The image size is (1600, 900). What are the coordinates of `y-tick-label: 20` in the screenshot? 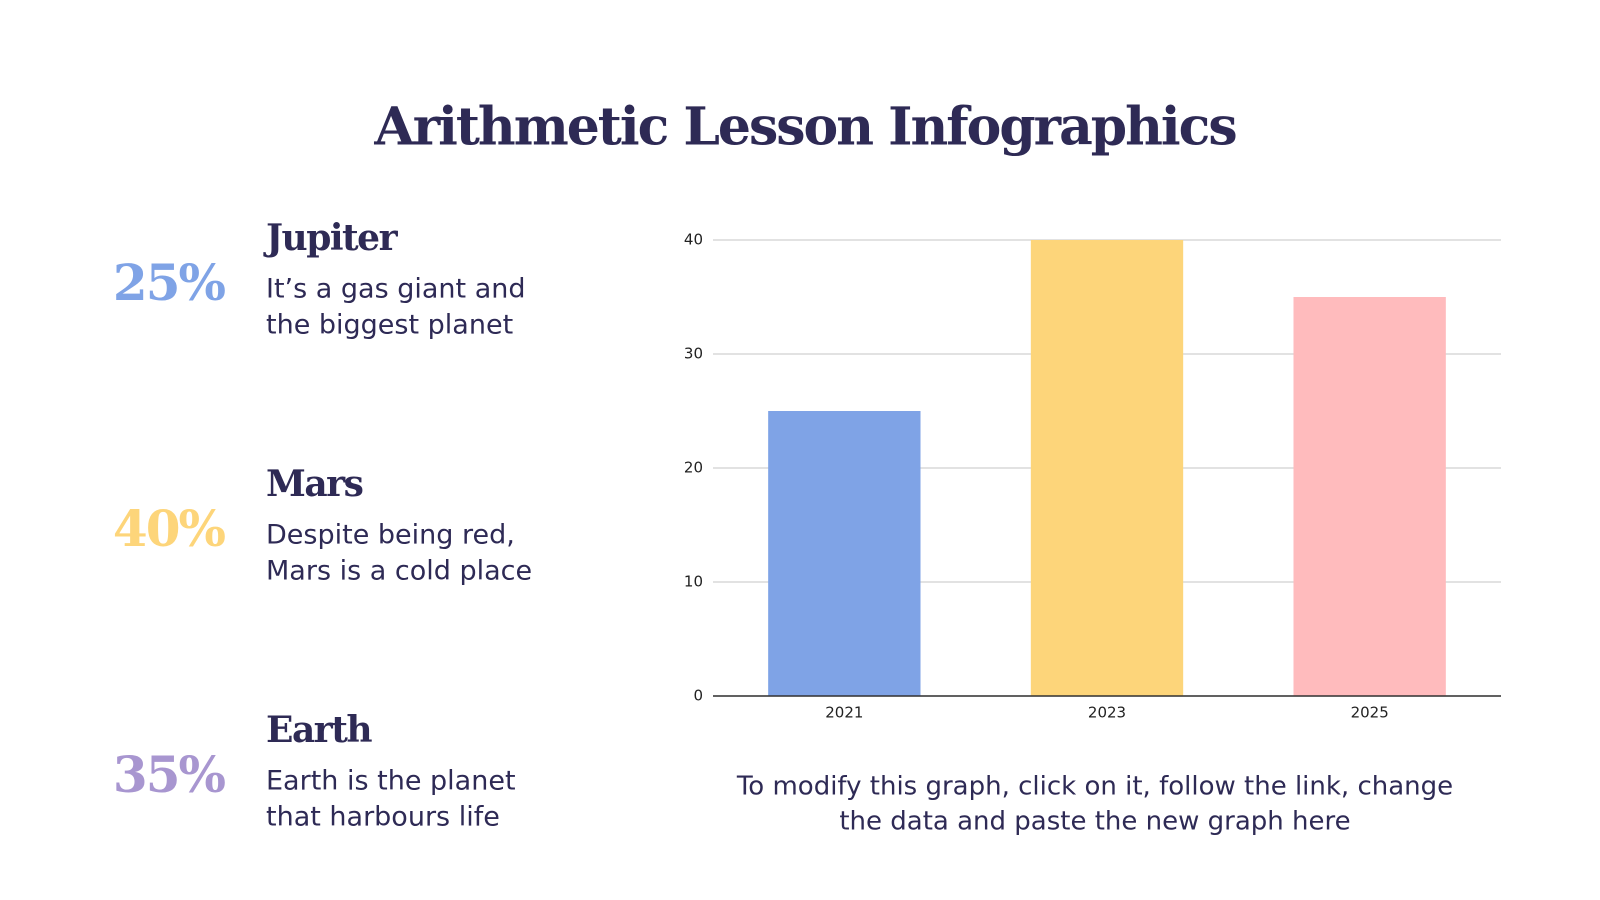 It's located at (693, 468).